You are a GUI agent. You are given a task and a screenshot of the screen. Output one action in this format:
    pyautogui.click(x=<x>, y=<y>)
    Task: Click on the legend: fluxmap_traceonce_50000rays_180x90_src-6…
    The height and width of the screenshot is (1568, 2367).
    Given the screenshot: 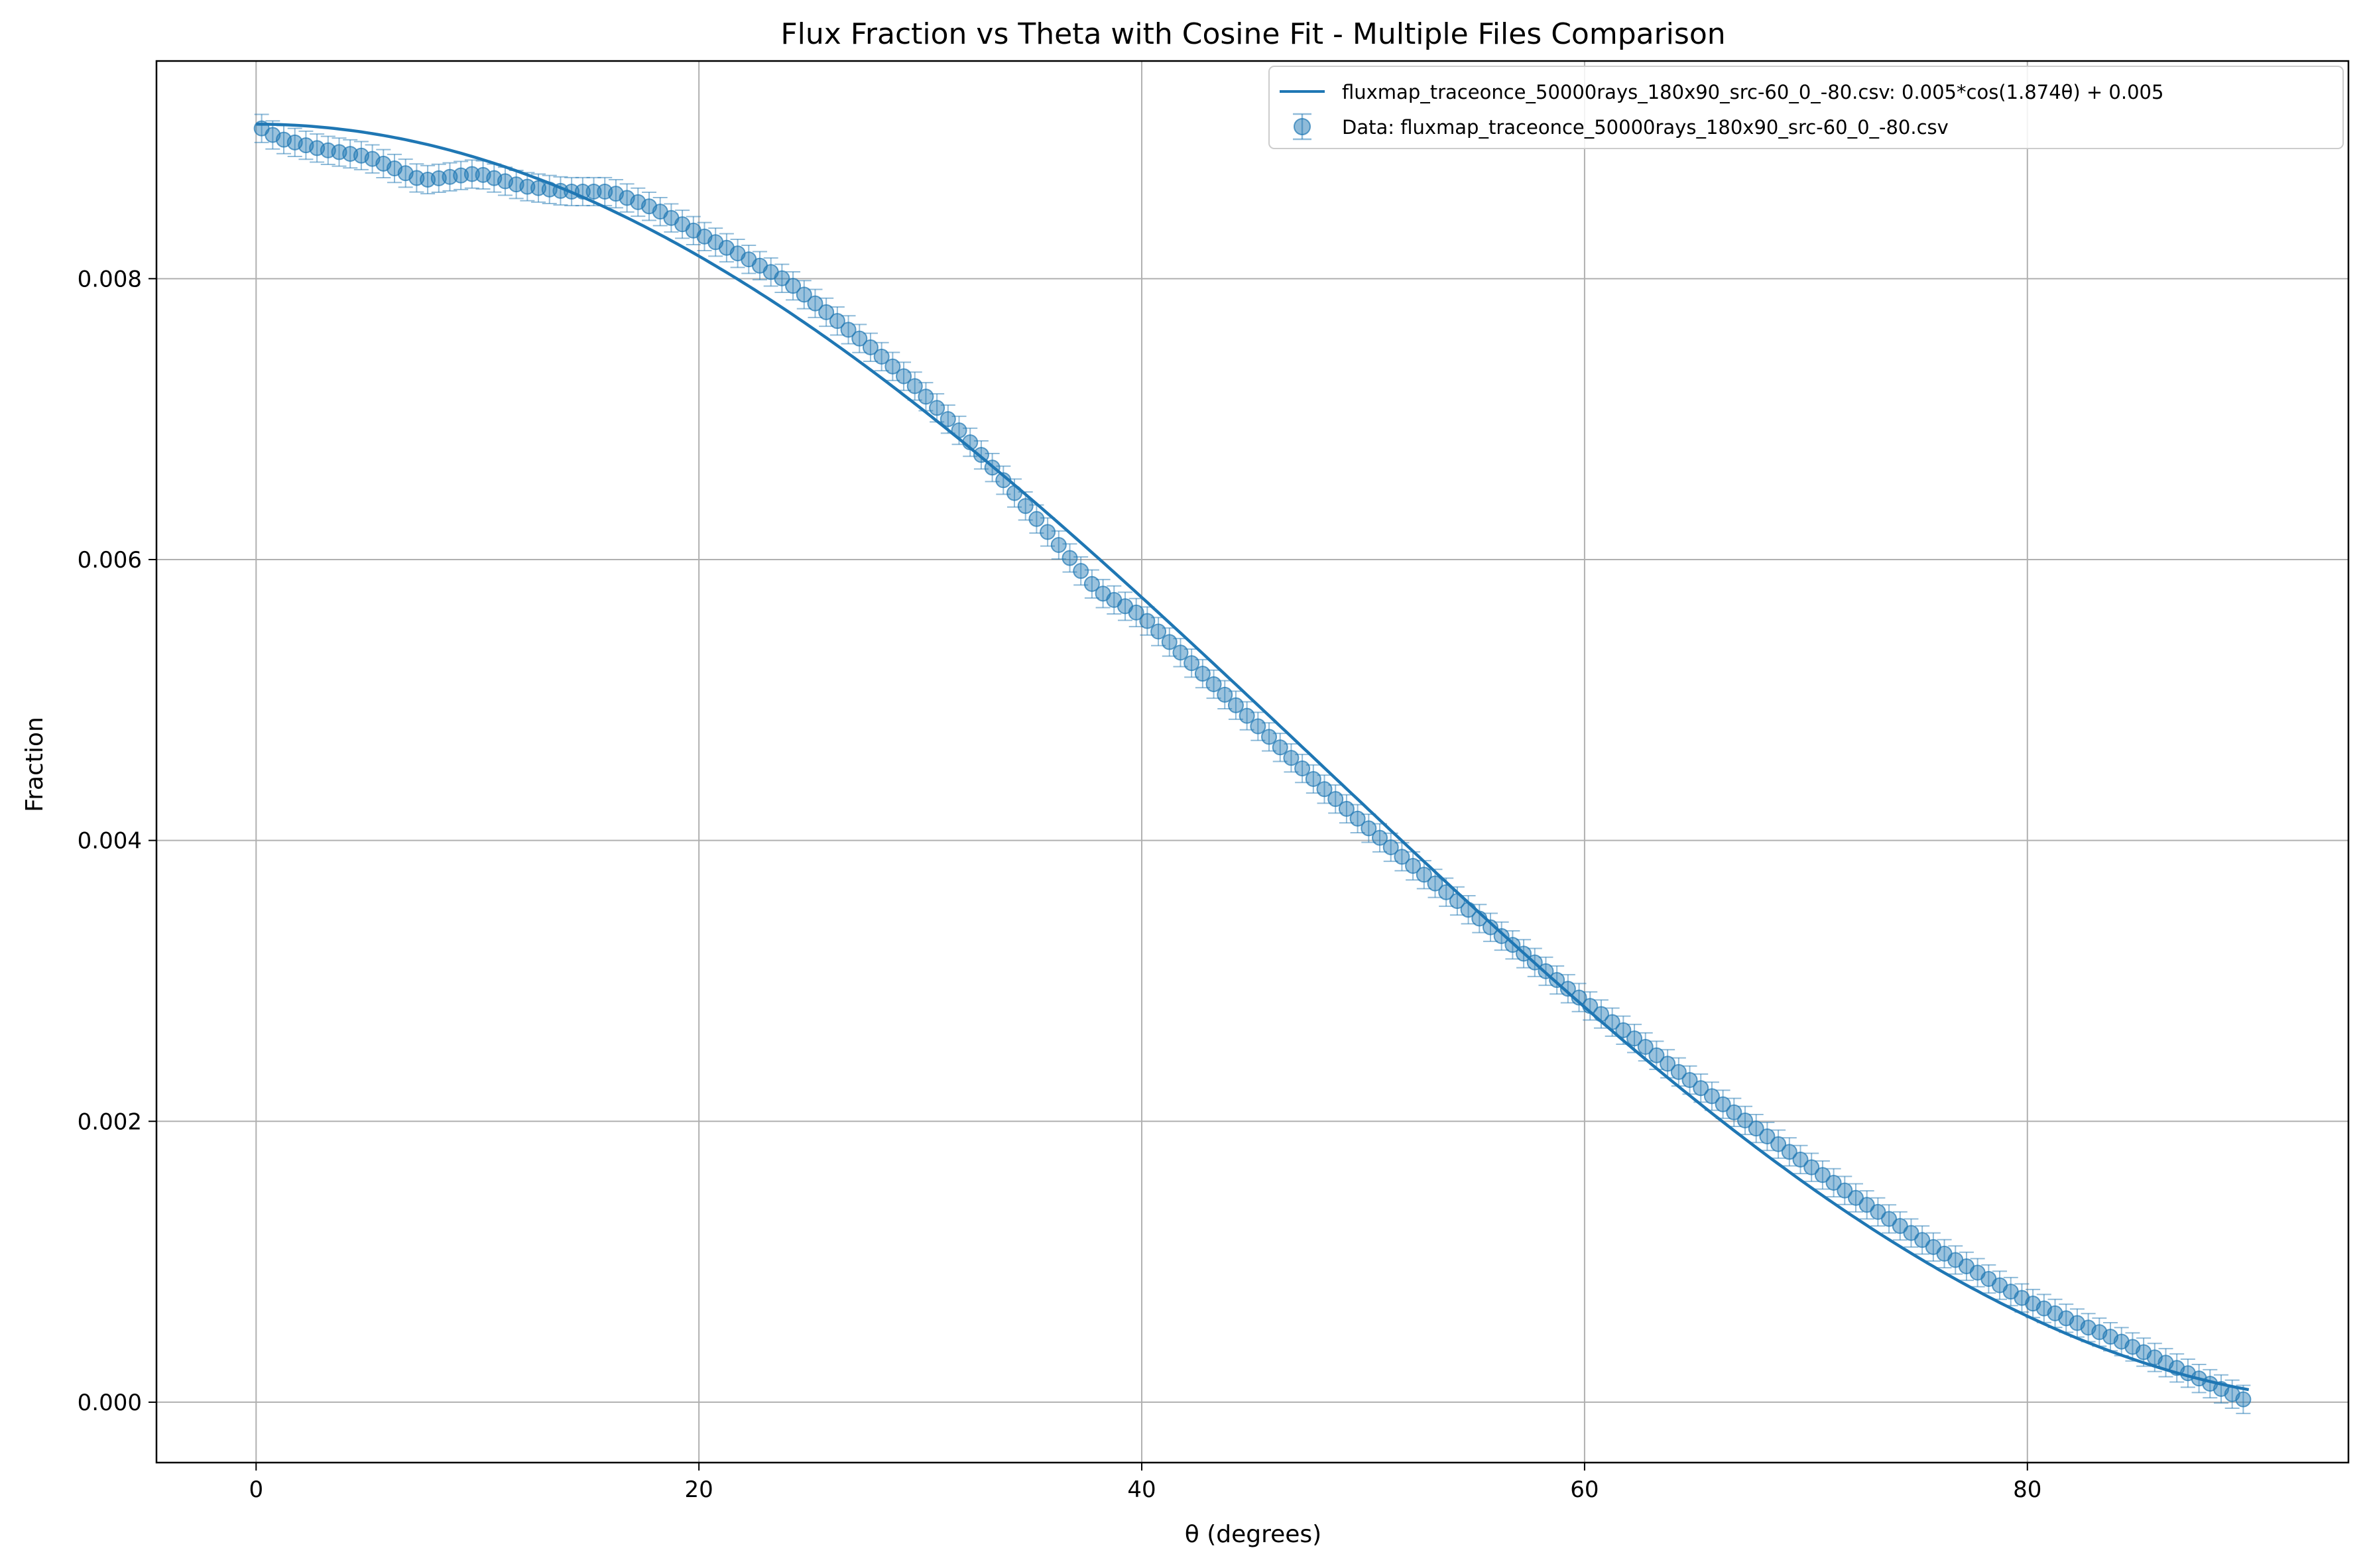 What is the action you would take?
    pyautogui.click(x=1806, y=107)
    